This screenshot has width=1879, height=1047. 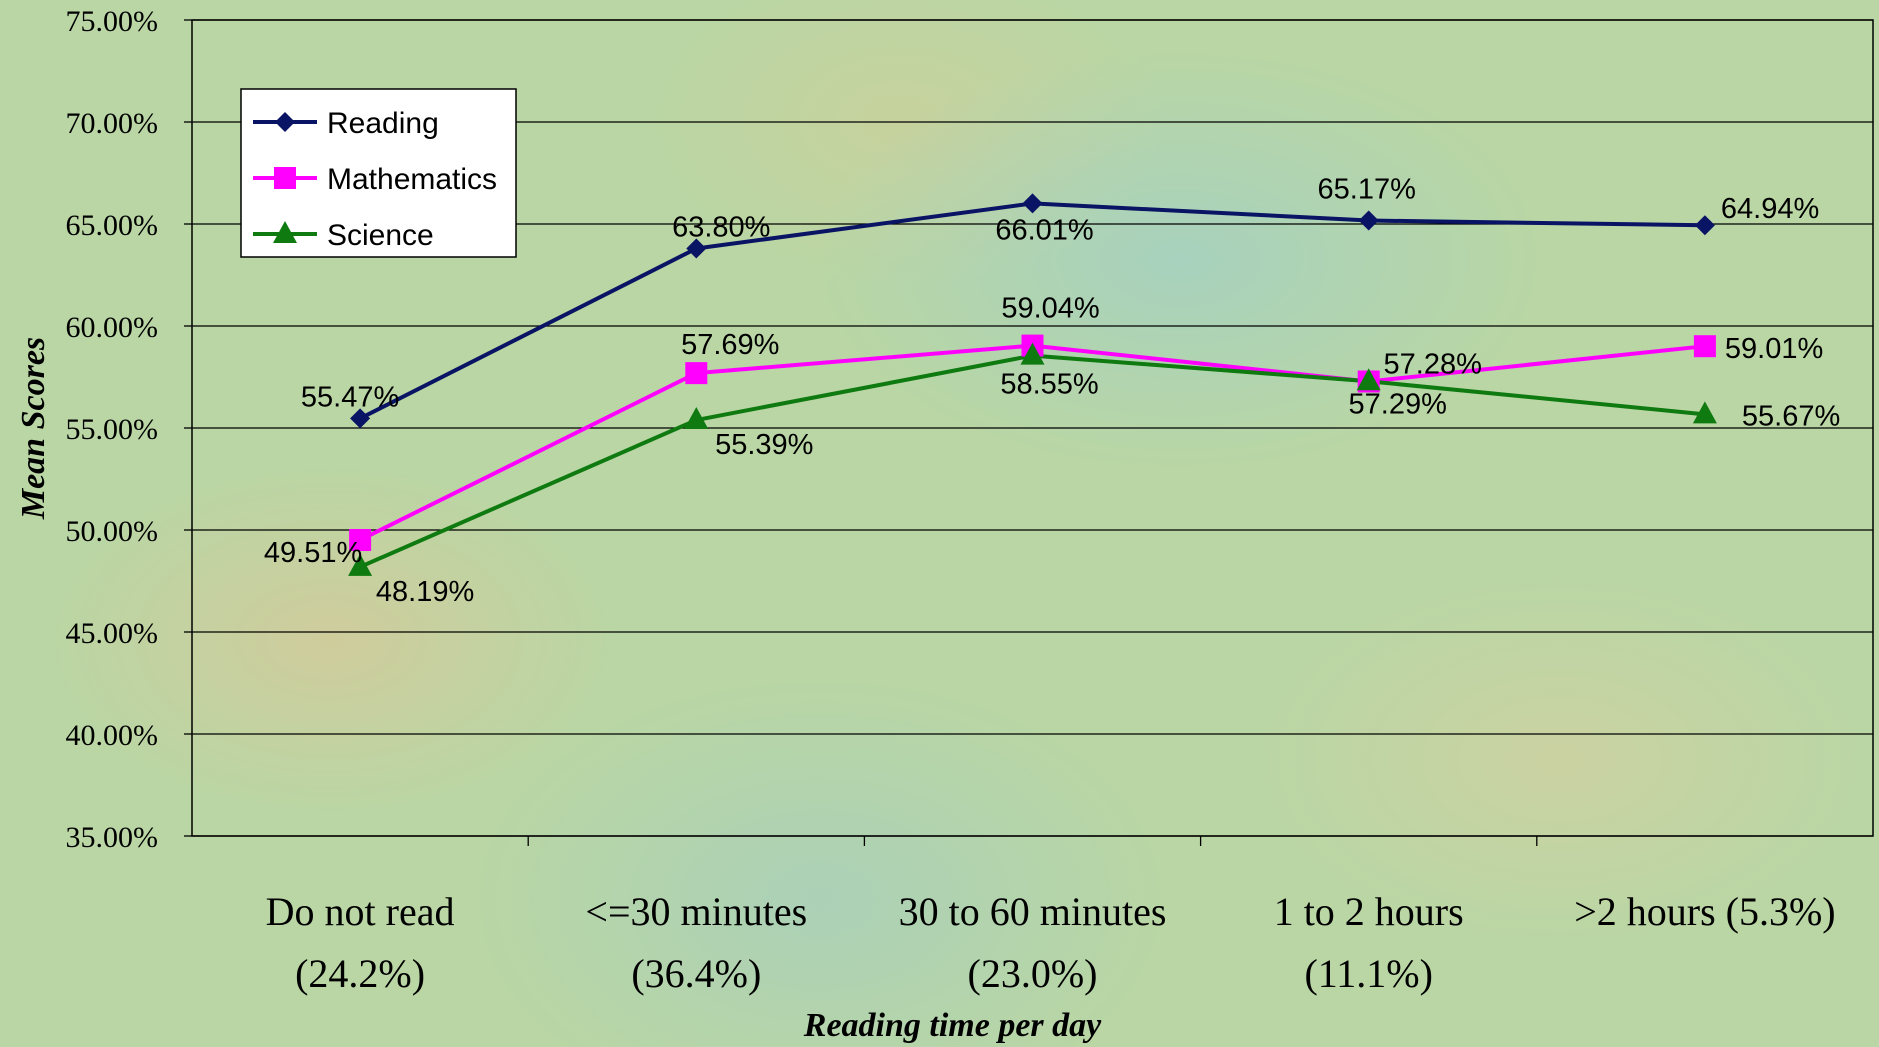 I want to click on data-label: 55.47%, so click(x=350, y=397).